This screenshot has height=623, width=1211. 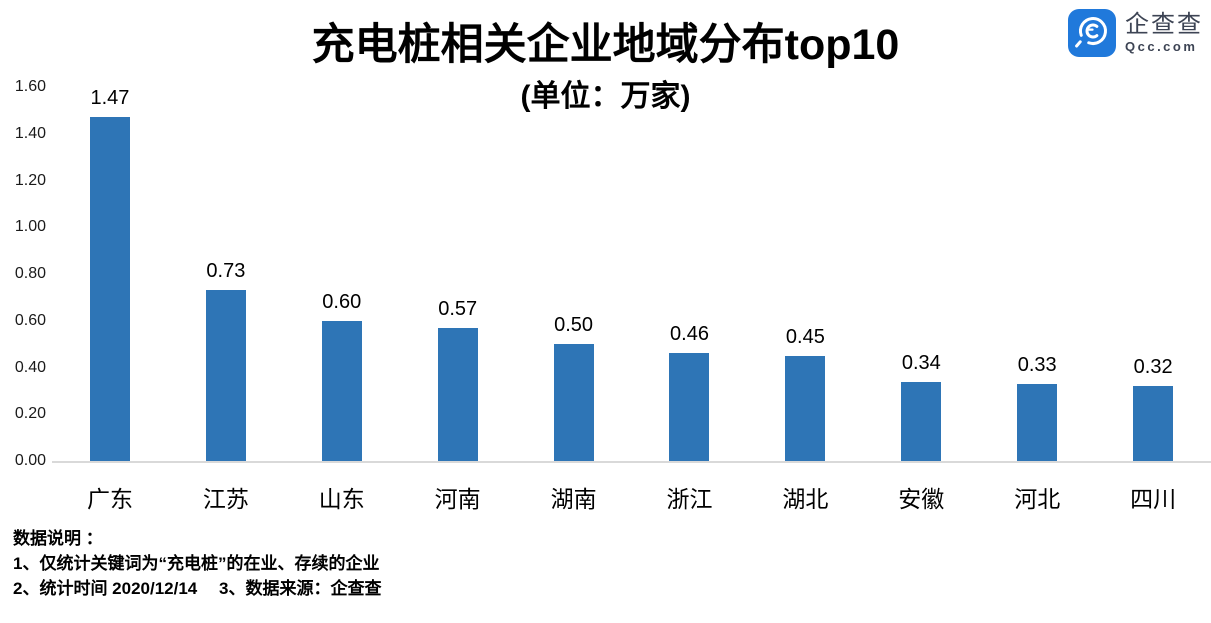 I want to click on bar-column: 0.60, so click(x=342, y=274).